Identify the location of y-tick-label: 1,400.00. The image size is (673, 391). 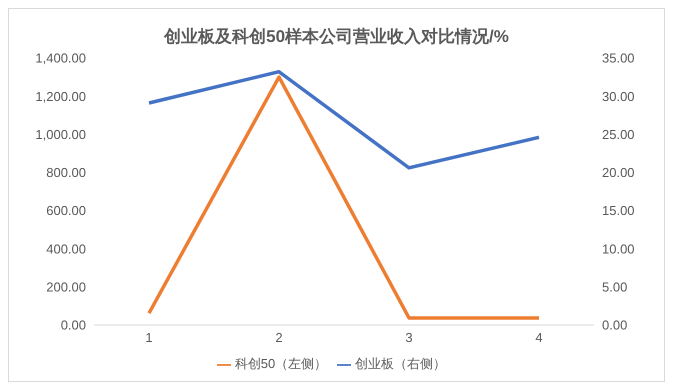
(60, 58).